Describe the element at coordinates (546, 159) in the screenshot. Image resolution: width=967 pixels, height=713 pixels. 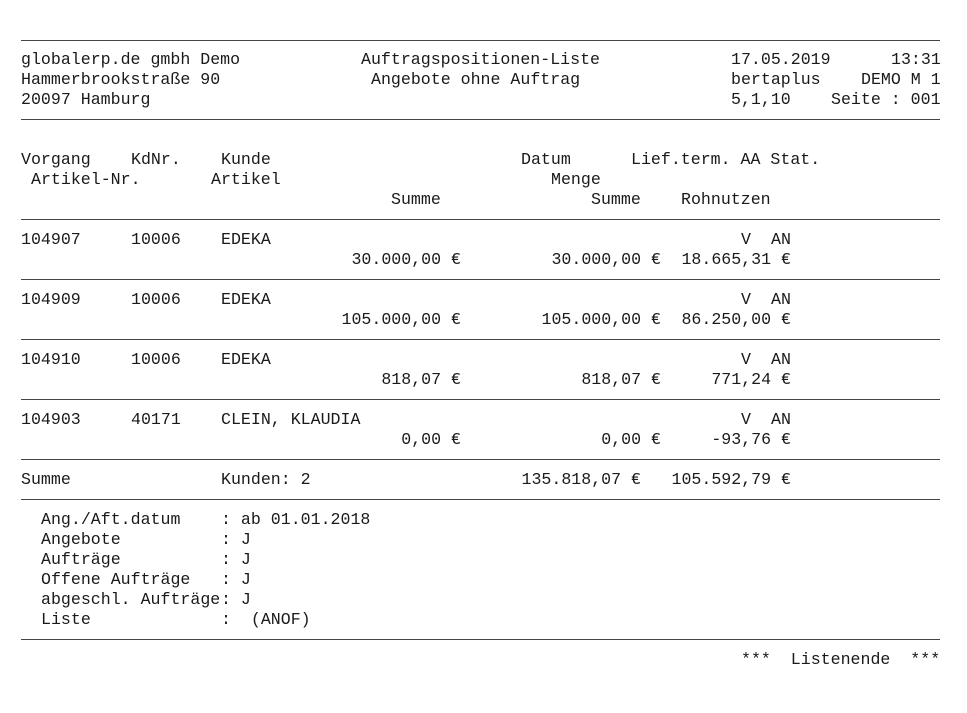
I see `col-datum: Datum` at that location.